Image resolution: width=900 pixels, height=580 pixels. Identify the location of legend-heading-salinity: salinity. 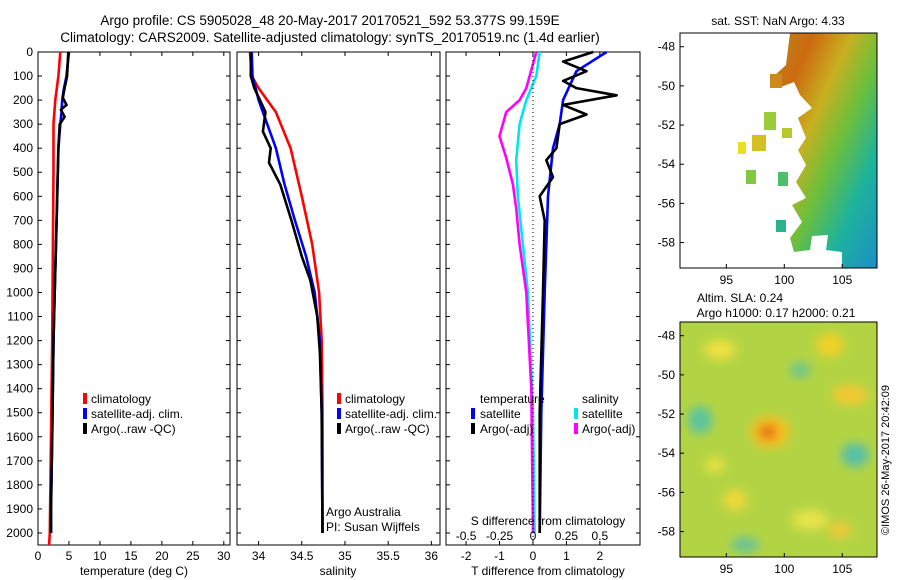
(600, 399).